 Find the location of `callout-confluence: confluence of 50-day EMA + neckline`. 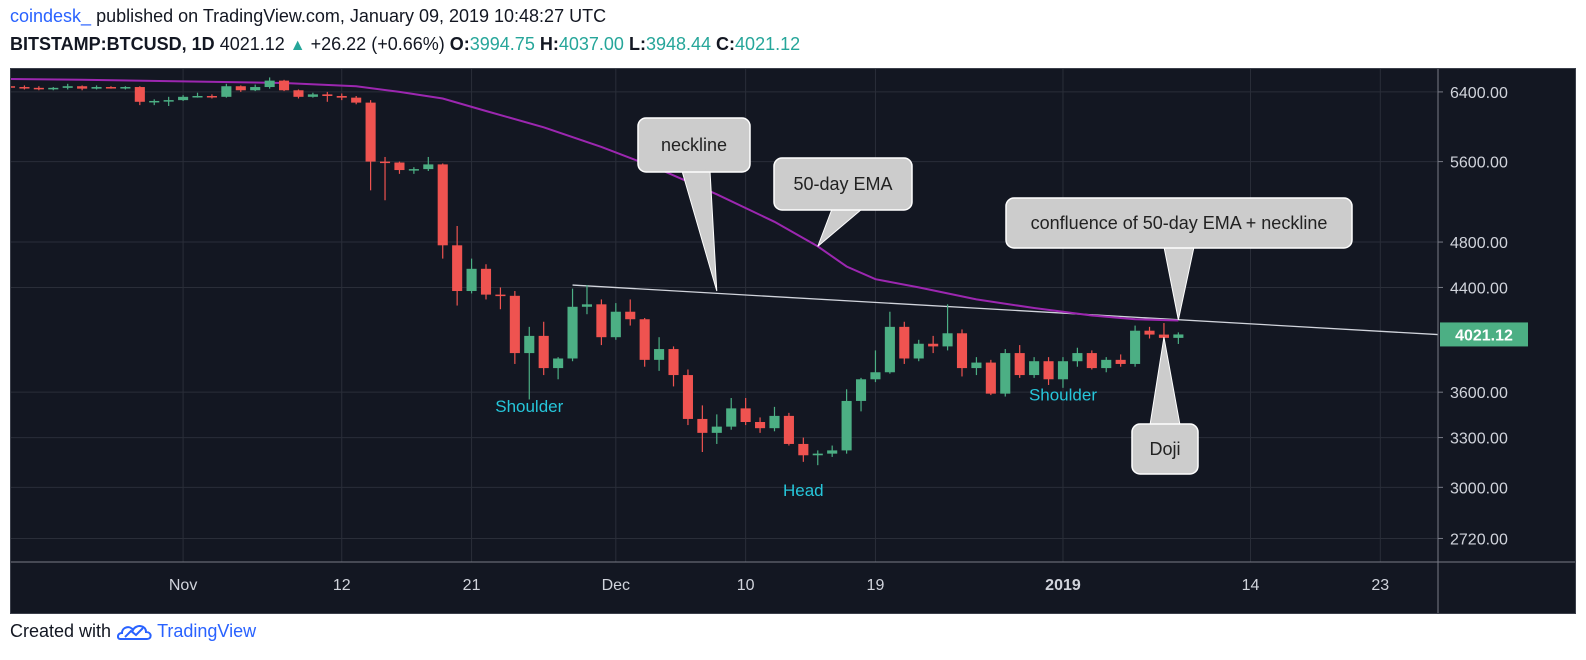

callout-confluence: confluence of 50-day EMA + neckline is located at coordinates (1179, 258).